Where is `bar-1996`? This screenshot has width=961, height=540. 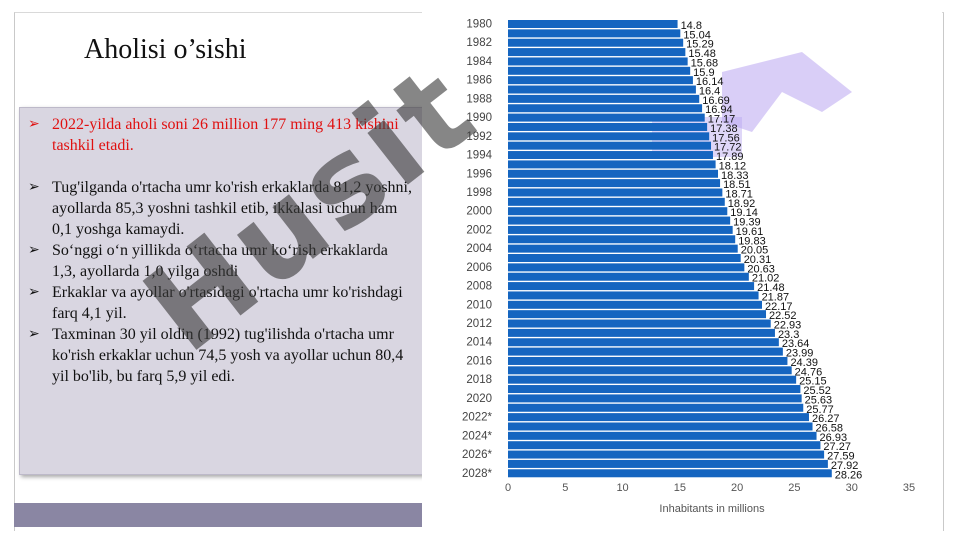
bar-1996 is located at coordinates (613, 173).